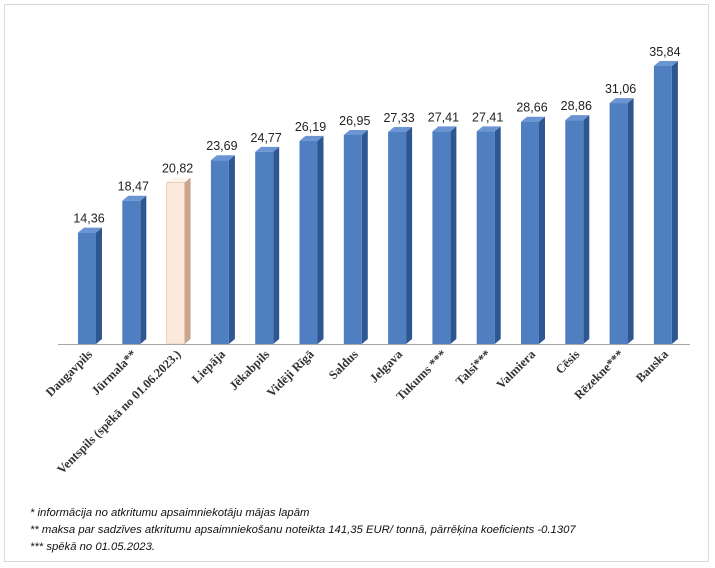 This screenshot has height=568, width=715. Describe the element at coordinates (221, 146) in the screenshot. I see `value-label: 23,69` at that location.